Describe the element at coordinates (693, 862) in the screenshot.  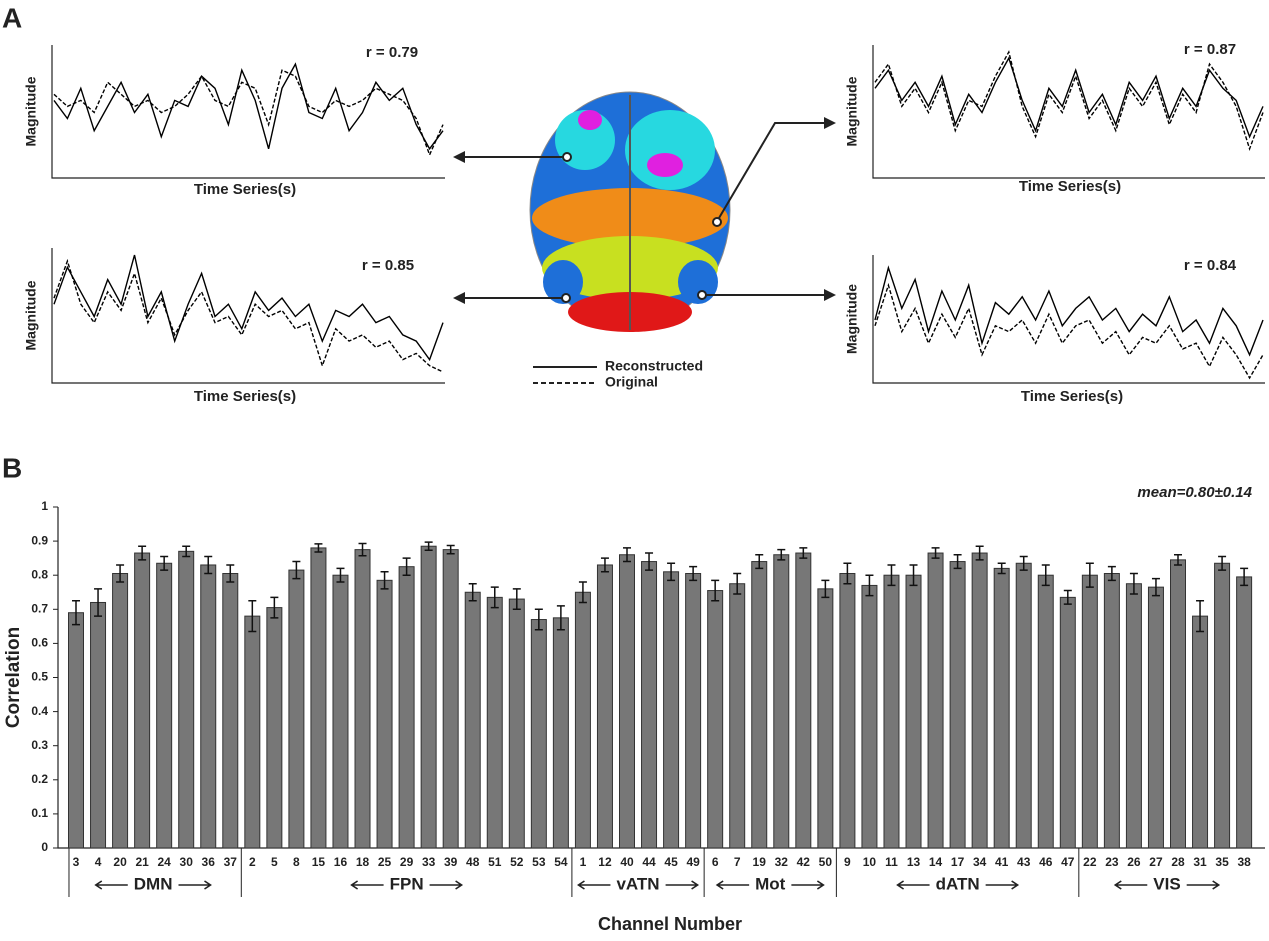
I see `x-tick-label: 49` at that location.